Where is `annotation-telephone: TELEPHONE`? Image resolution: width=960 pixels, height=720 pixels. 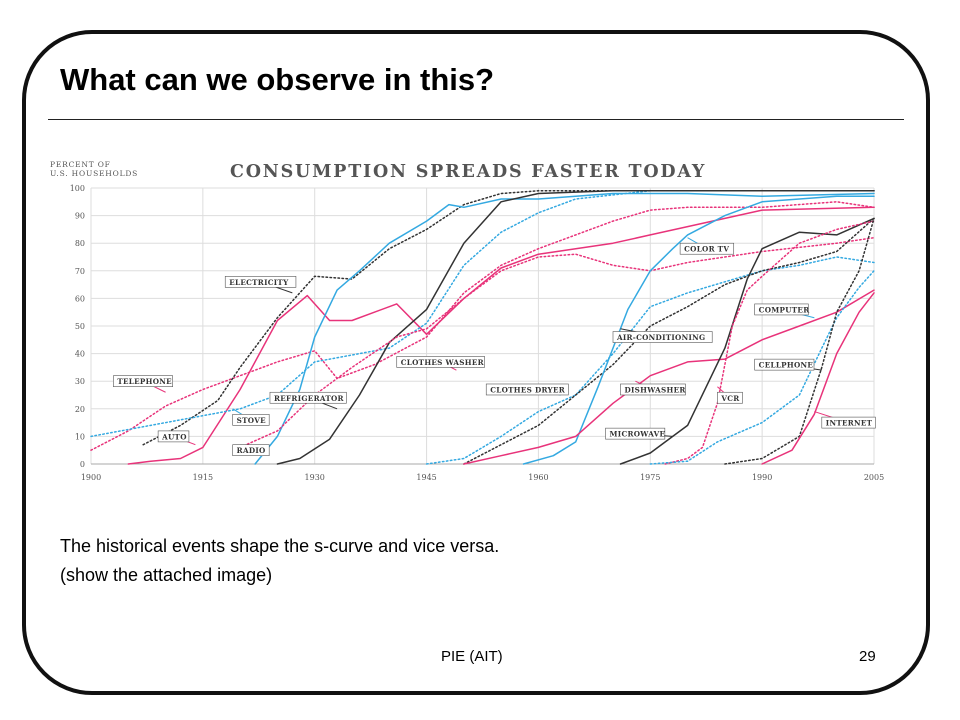
annotation-telephone: TELEPHONE is located at coordinates (143, 384).